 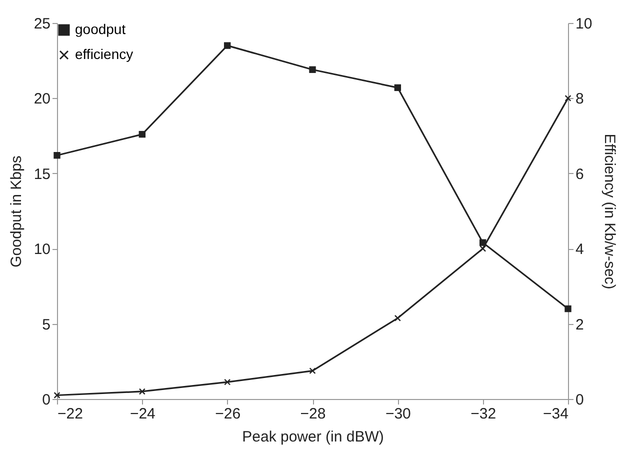 I want to click on x-tick-label: −32, so click(x=483, y=414).